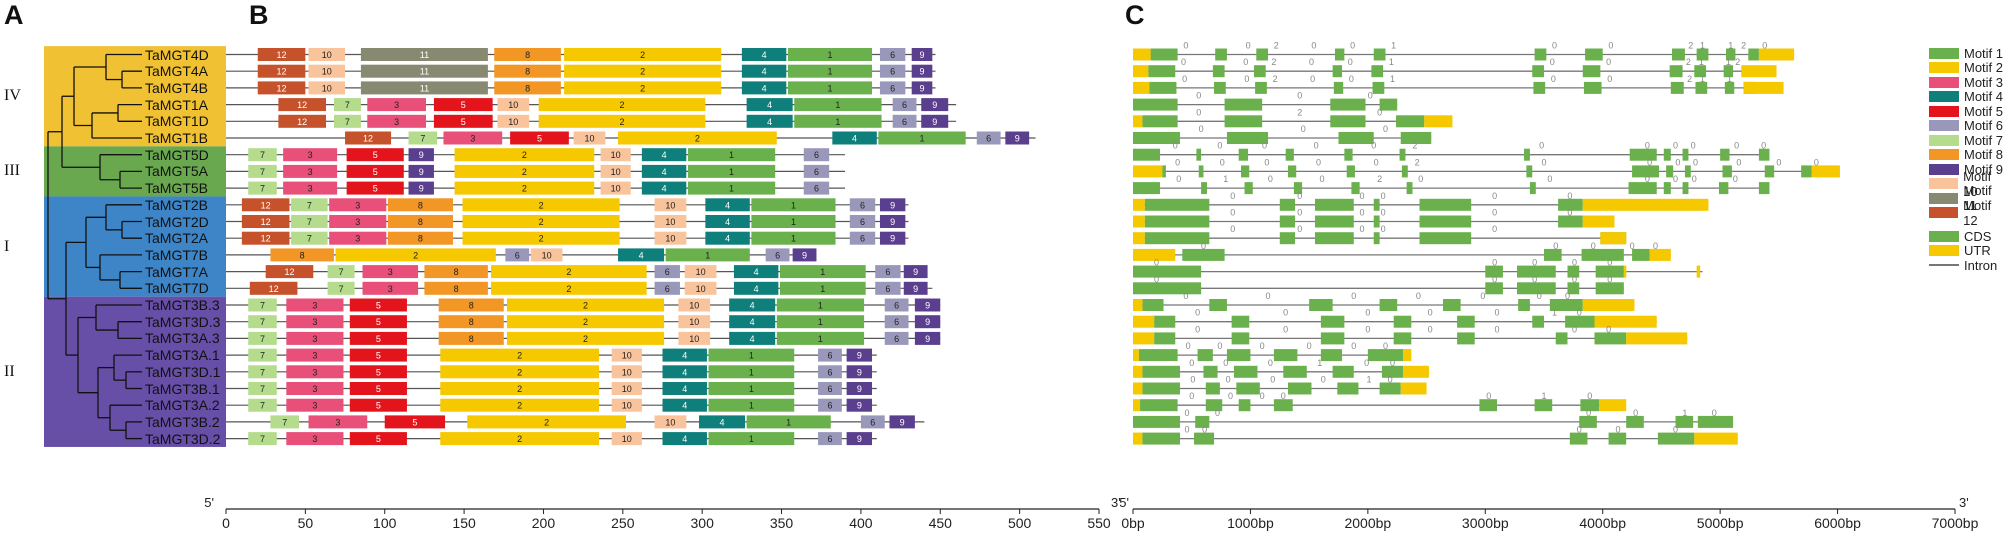 This screenshot has width=2008, height=534. I want to click on legend-item-motif: Motif 9, so click(1966, 169).